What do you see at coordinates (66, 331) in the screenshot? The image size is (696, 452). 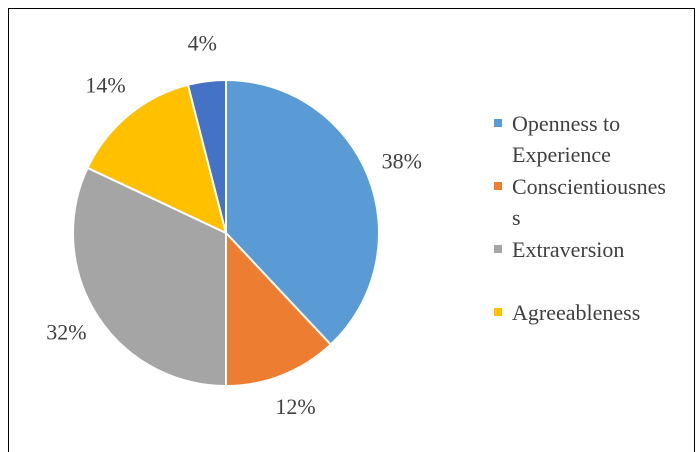 I see `data-label: 32%` at bounding box center [66, 331].